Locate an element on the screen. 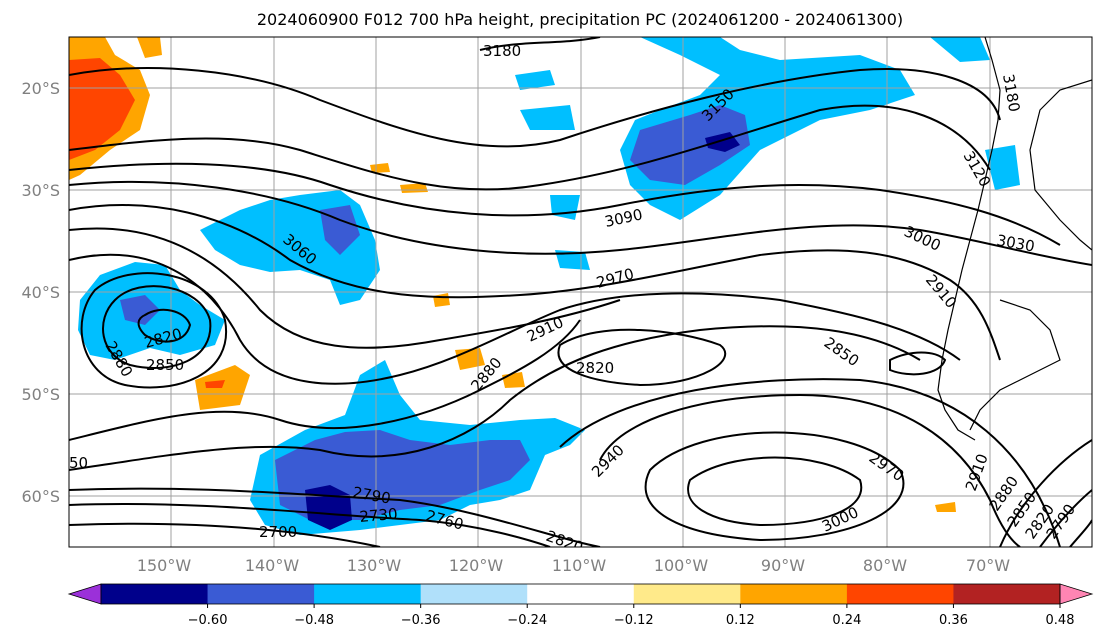  colorbar-tick-label: 0.12 is located at coordinates (740, 620).